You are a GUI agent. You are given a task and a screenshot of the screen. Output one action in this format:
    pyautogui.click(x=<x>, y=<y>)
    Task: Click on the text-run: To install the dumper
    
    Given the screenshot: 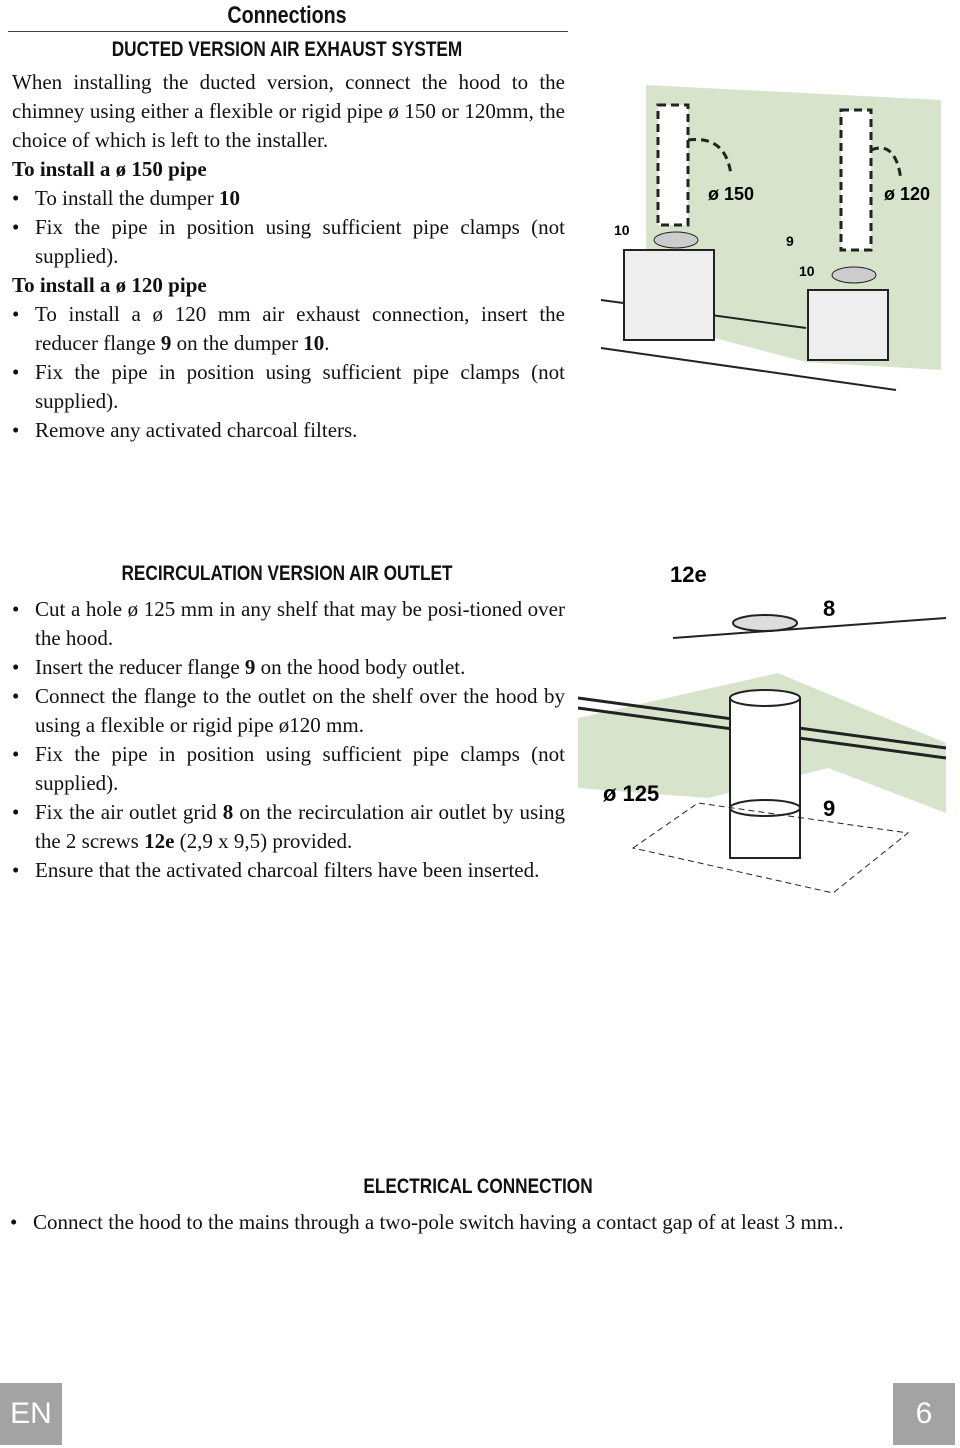 What is the action you would take?
    pyautogui.click(x=127, y=198)
    